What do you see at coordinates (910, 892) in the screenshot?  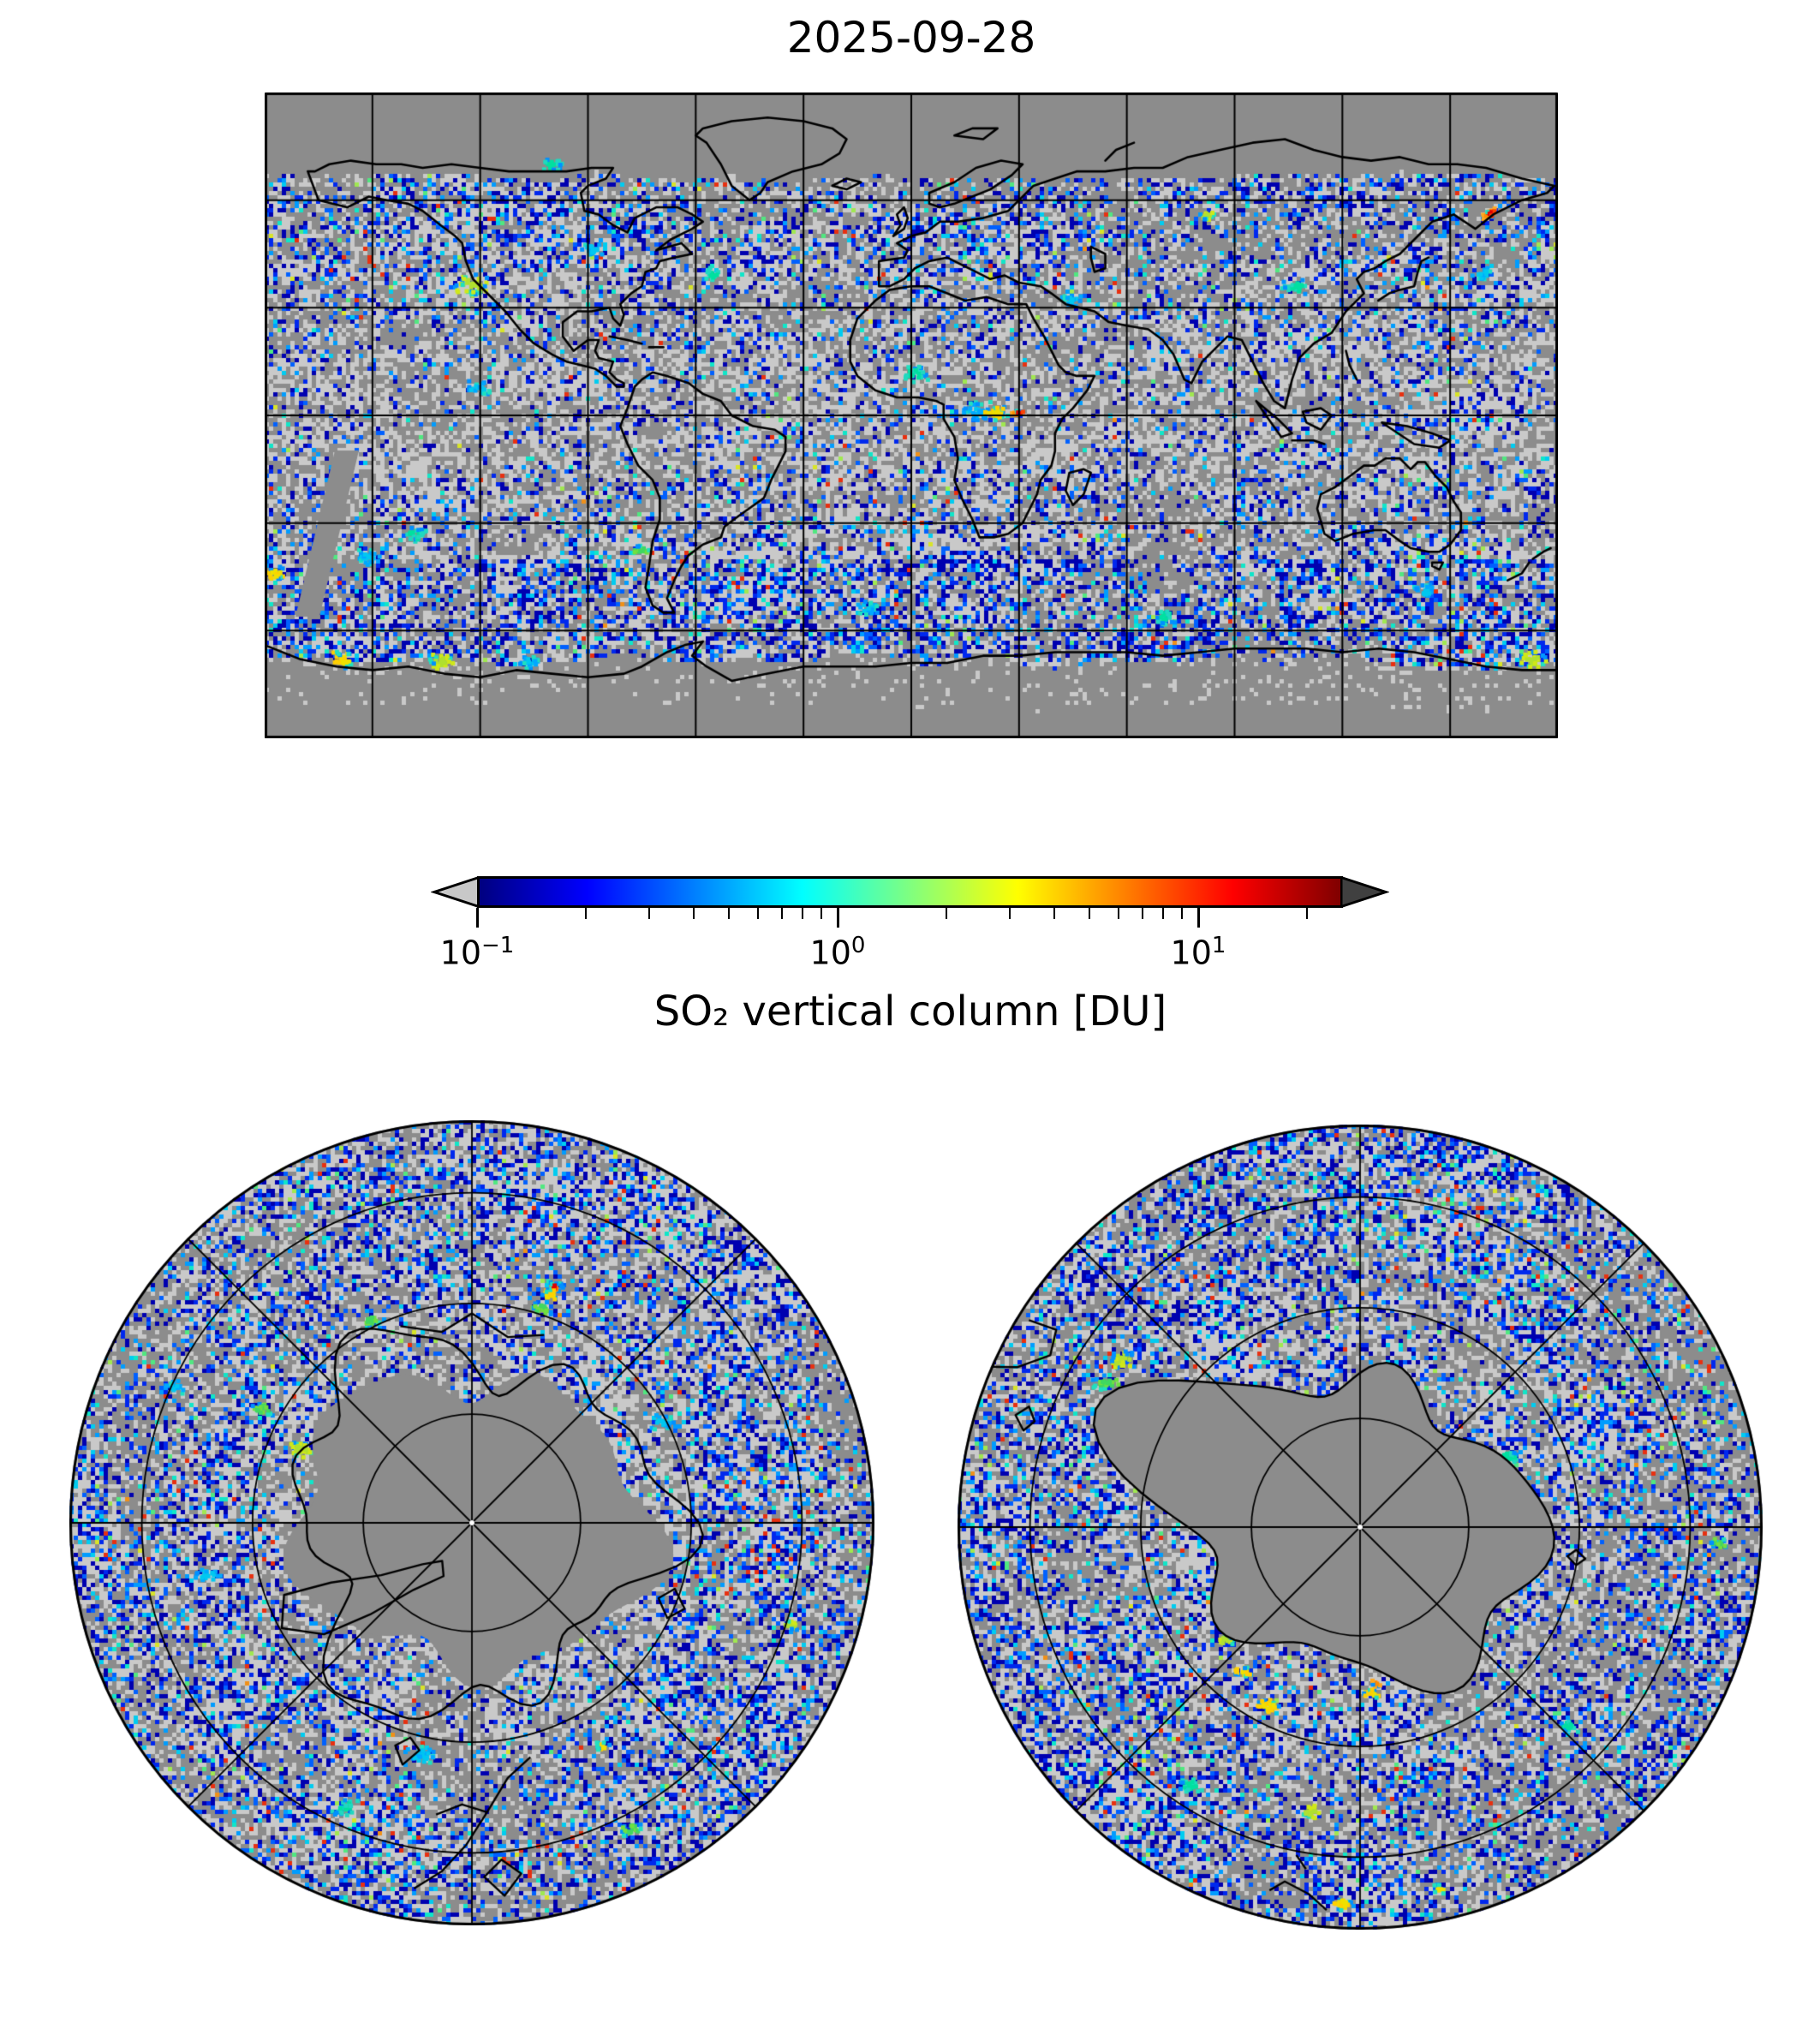 I see `colorbar-gradient` at bounding box center [910, 892].